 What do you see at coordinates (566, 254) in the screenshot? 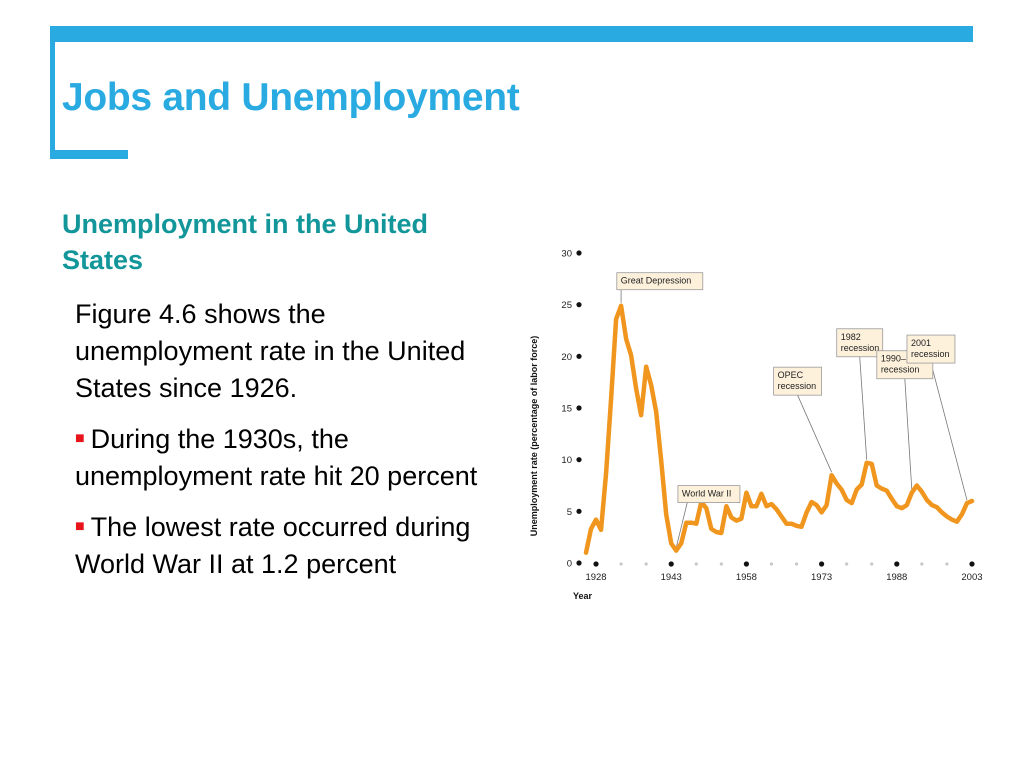
I see `y-tick-label: 30` at bounding box center [566, 254].